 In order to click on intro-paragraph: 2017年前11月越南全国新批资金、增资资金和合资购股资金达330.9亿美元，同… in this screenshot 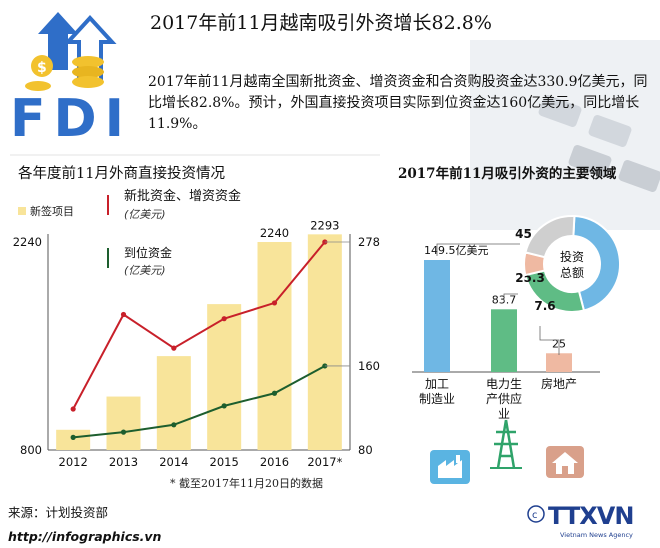, I will do `click(398, 103)`.